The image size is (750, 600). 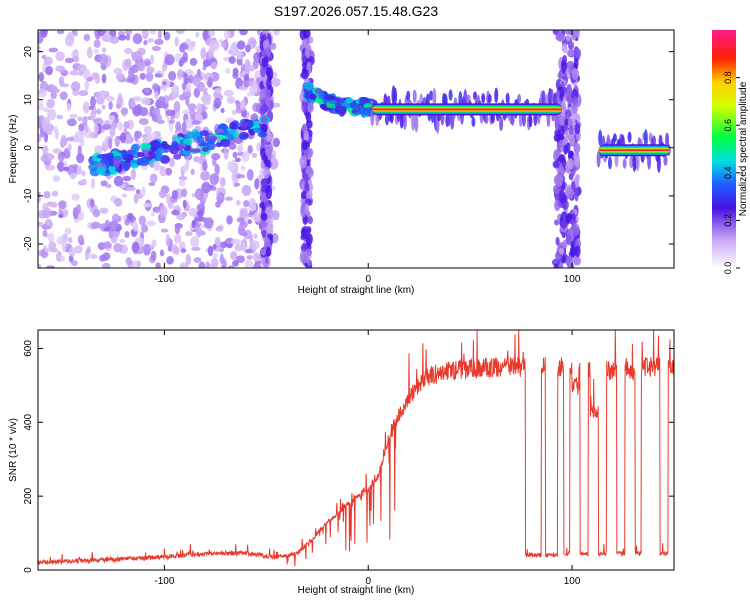 I want to click on colorbar-ticks: 0.0 0.2 0.4 0.6 0.8, so click(x=731, y=172).